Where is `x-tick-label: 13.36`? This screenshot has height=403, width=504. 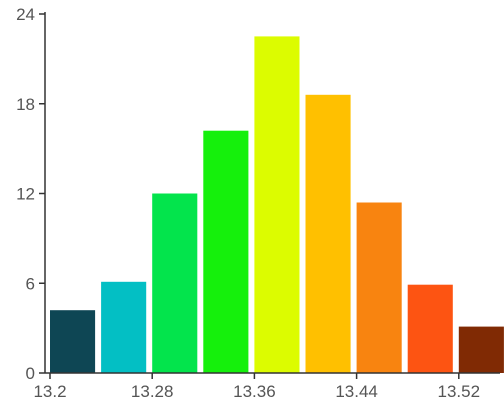 x-tick-label: 13.36 is located at coordinates (254, 391).